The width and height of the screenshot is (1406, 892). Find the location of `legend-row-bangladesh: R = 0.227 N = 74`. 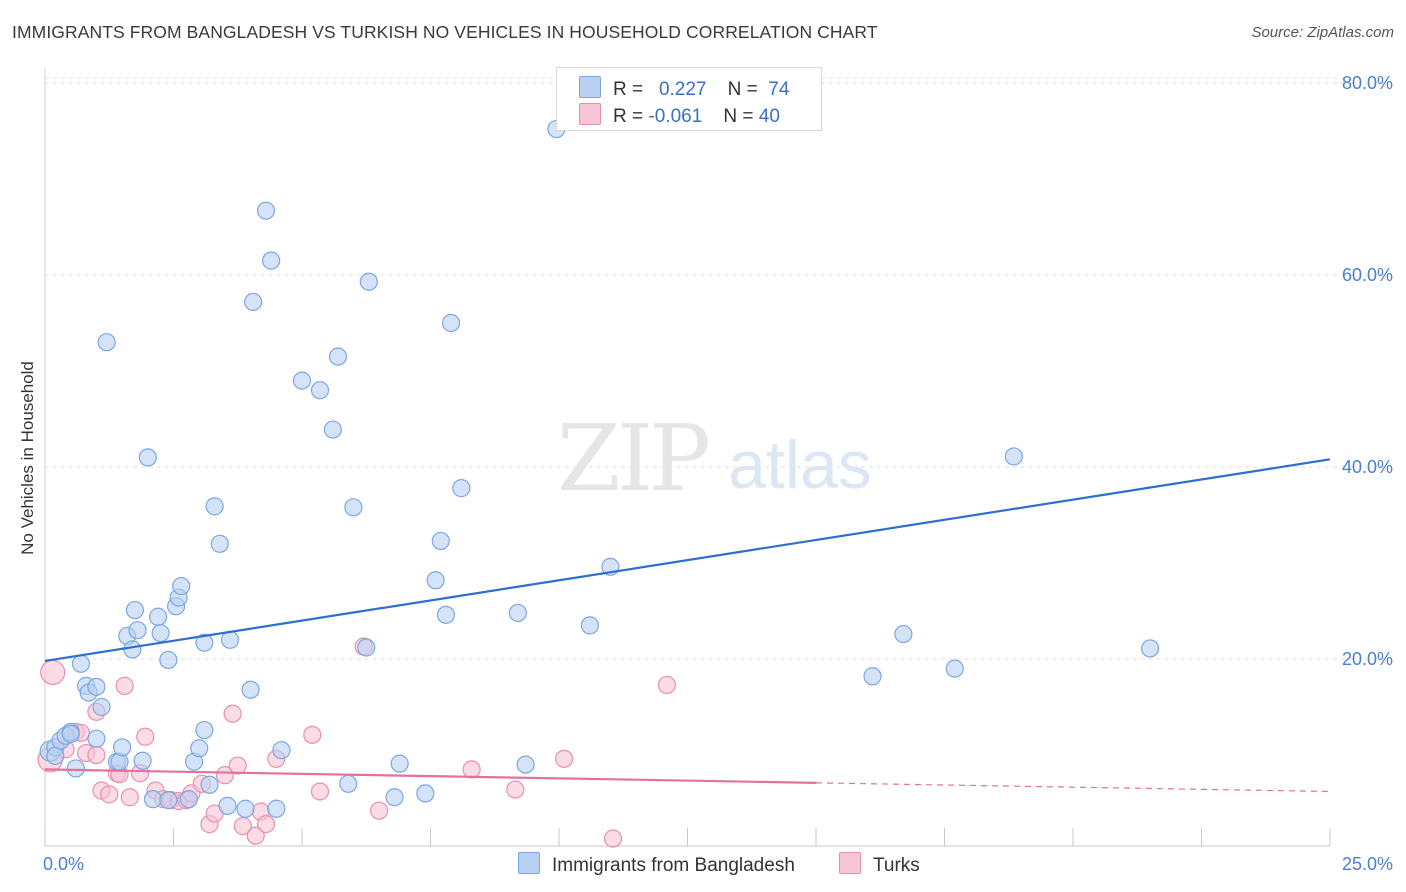

legend-row-bangladesh: R = 0.227 N = 74 is located at coordinates (684, 88).